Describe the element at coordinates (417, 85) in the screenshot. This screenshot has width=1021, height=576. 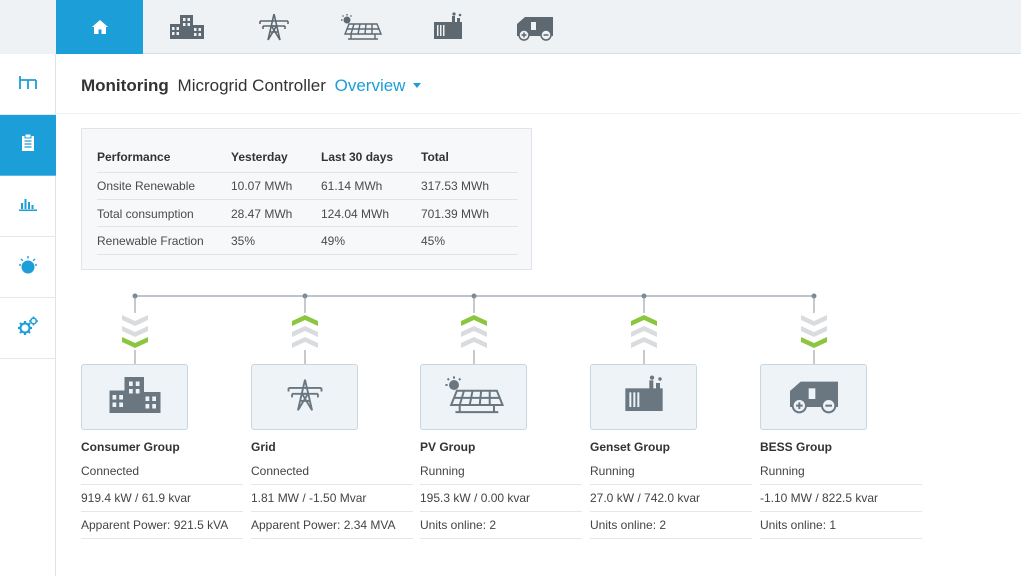
I see `caret-down-icon` at that location.